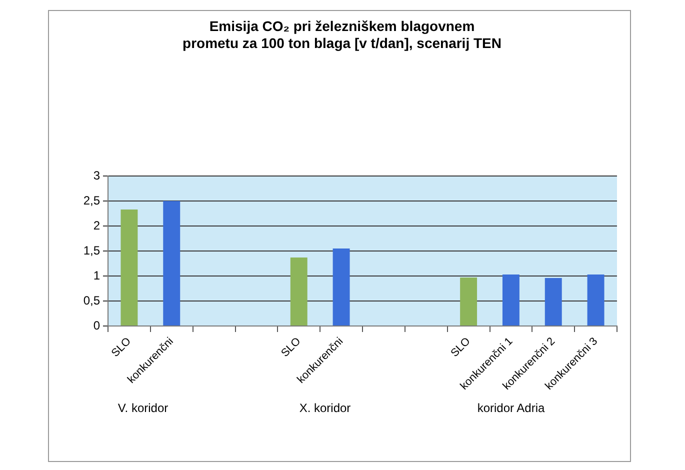  What do you see at coordinates (91, 200) in the screenshot?
I see `y-tick-label: 2,5` at bounding box center [91, 200].